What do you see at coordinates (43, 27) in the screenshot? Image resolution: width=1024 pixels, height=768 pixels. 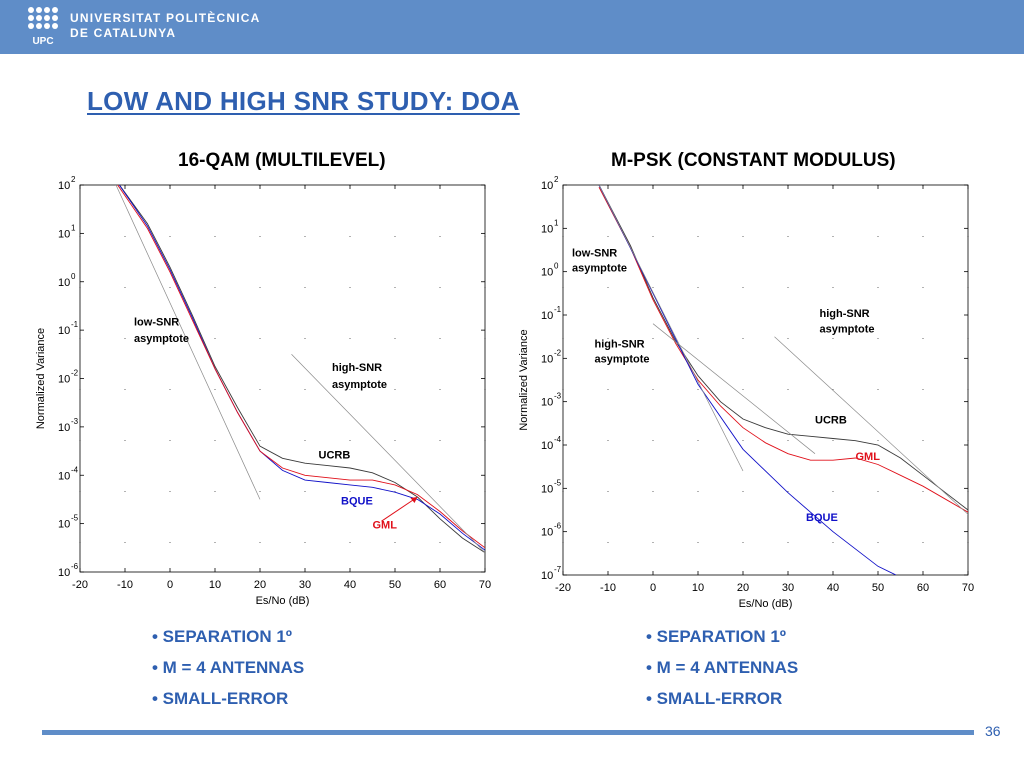 I see `upc-logo: UPC` at bounding box center [43, 27].